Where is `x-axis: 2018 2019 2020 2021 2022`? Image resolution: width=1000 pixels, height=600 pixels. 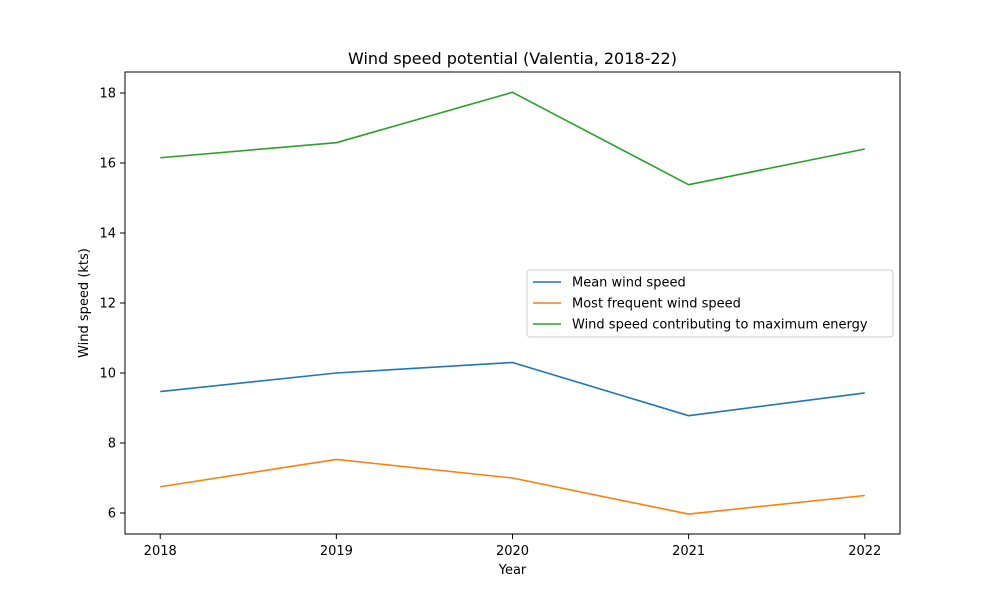 x-axis: 2018 2019 2020 2021 2022 is located at coordinates (512, 546).